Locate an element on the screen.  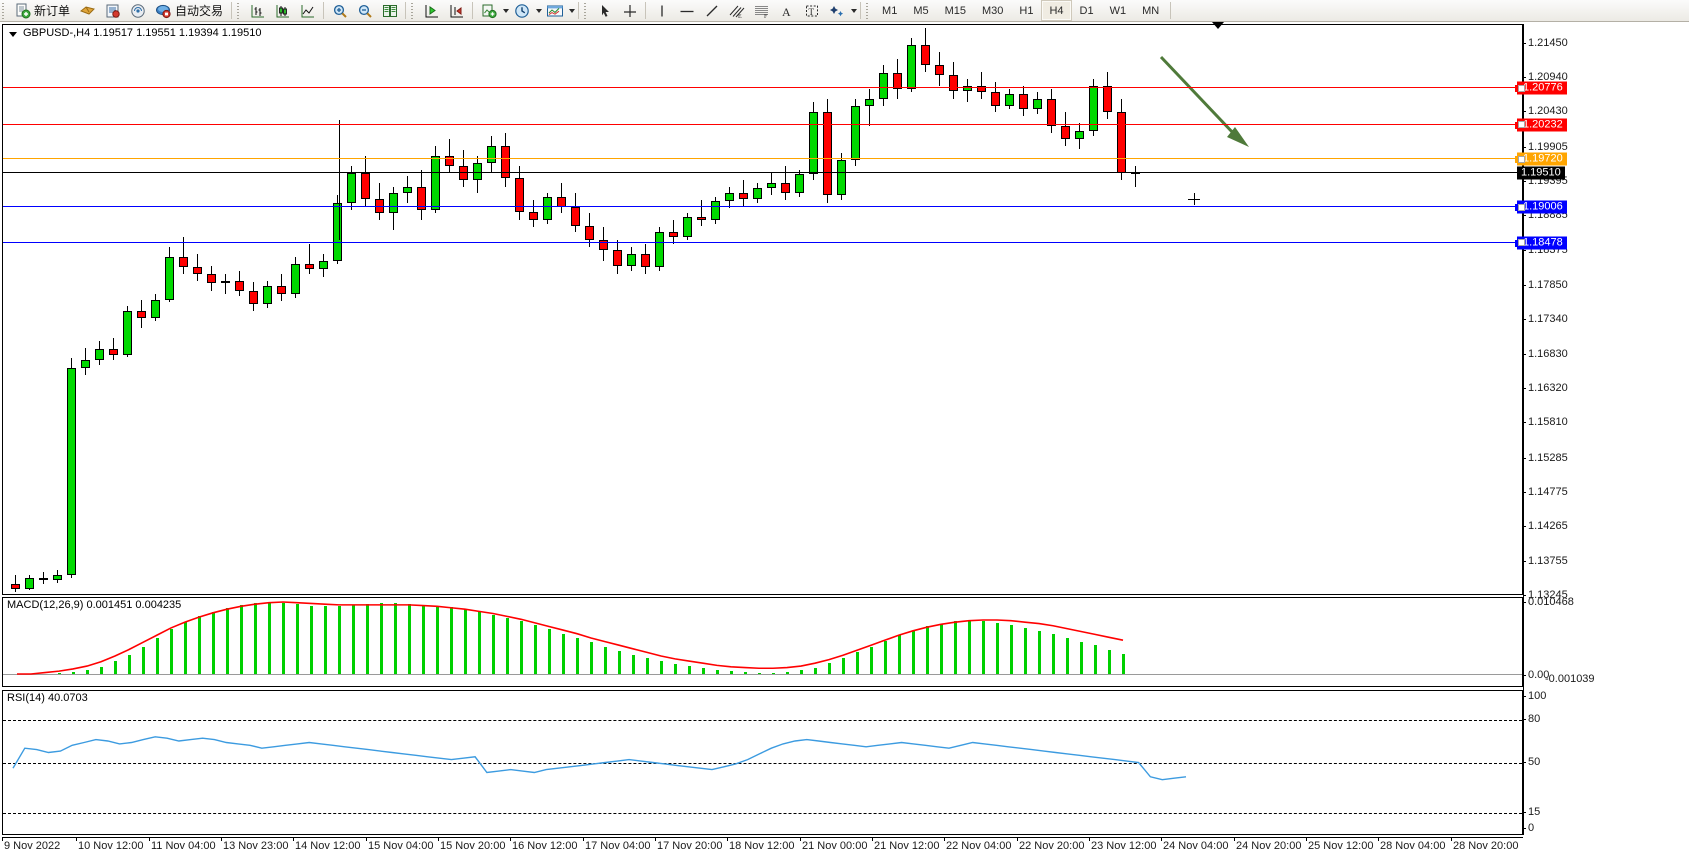
autotrading-label: 自动交易 is located at coordinates (199, 11).